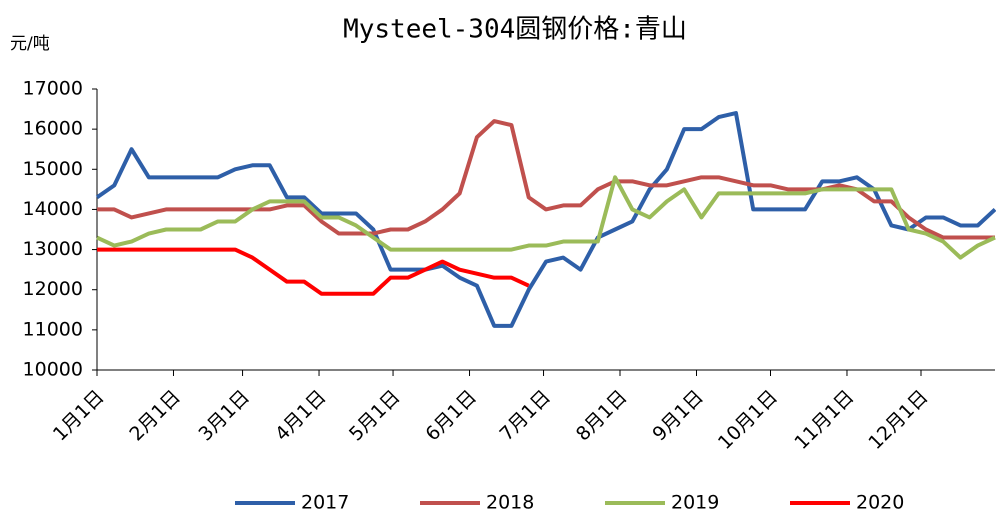  I want to click on x-tick-label: 7月1日, so click(525, 416).